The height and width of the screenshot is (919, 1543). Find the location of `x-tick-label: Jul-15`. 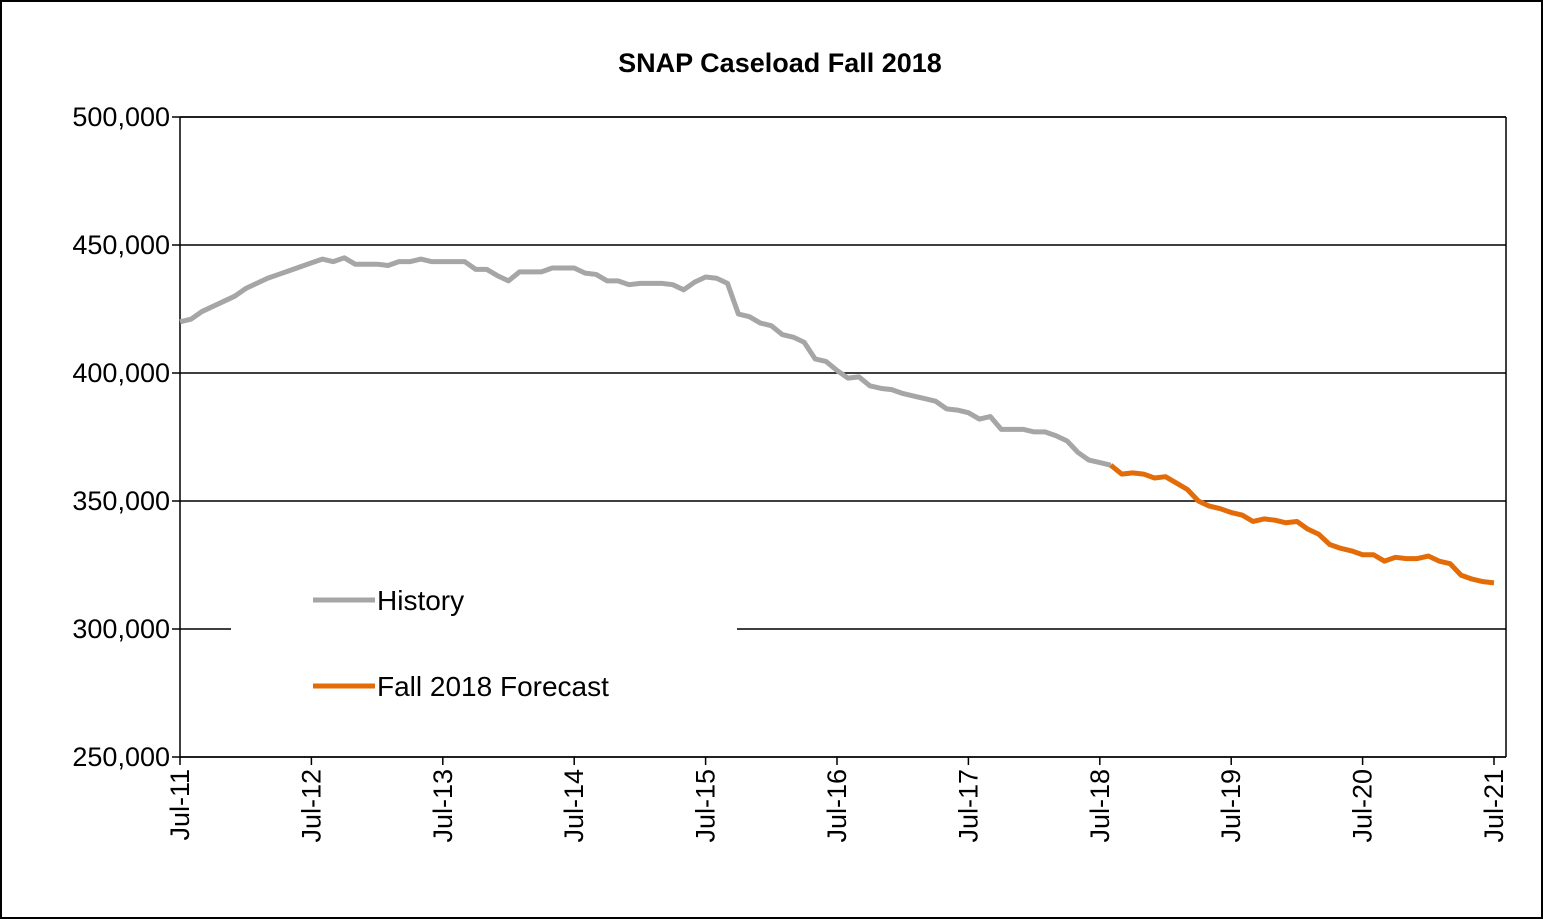

x-tick-label: Jul-15 is located at coordinates (706, 806).